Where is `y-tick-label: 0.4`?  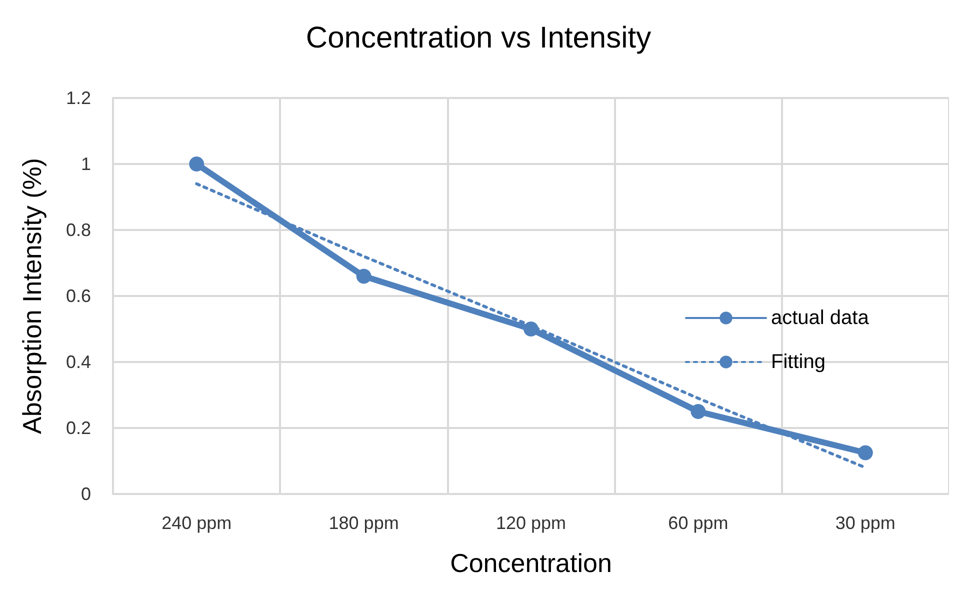
y-tick-label: 0.4 is located at coordinates (78, 362).